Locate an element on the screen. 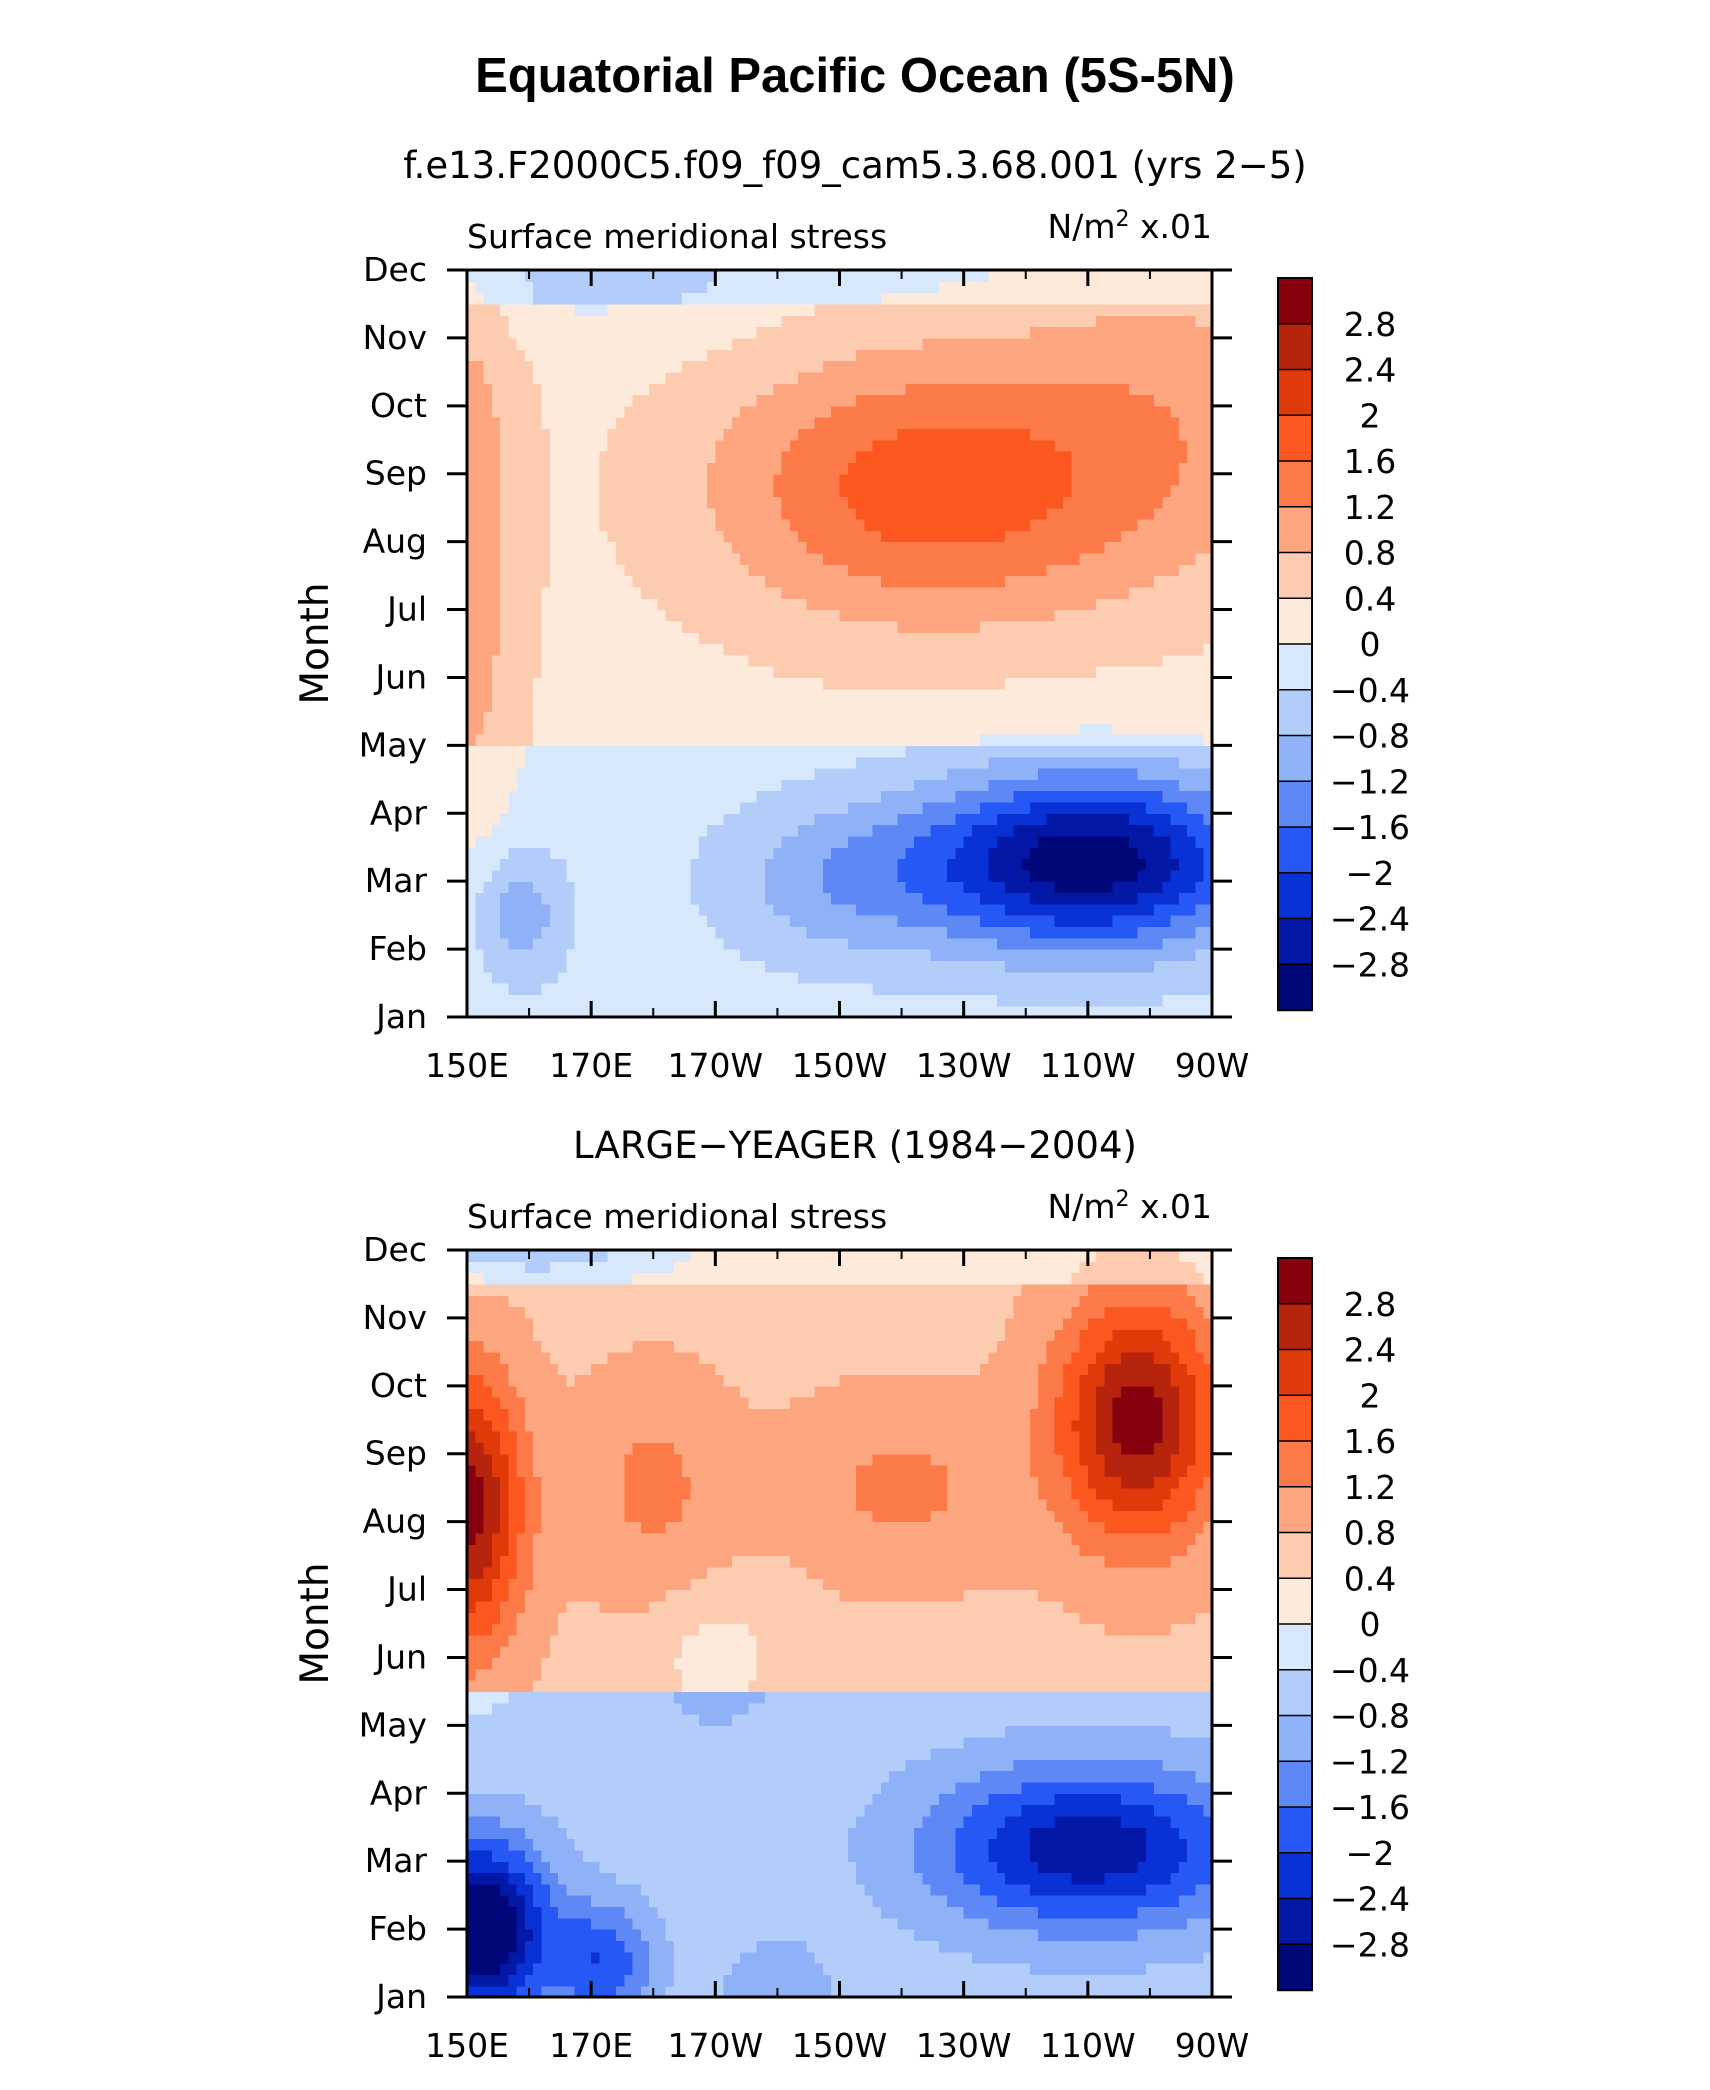 The image size is (1710, 2090). colorbar-label: 0.8 is located at coordinates (1370, 1533).